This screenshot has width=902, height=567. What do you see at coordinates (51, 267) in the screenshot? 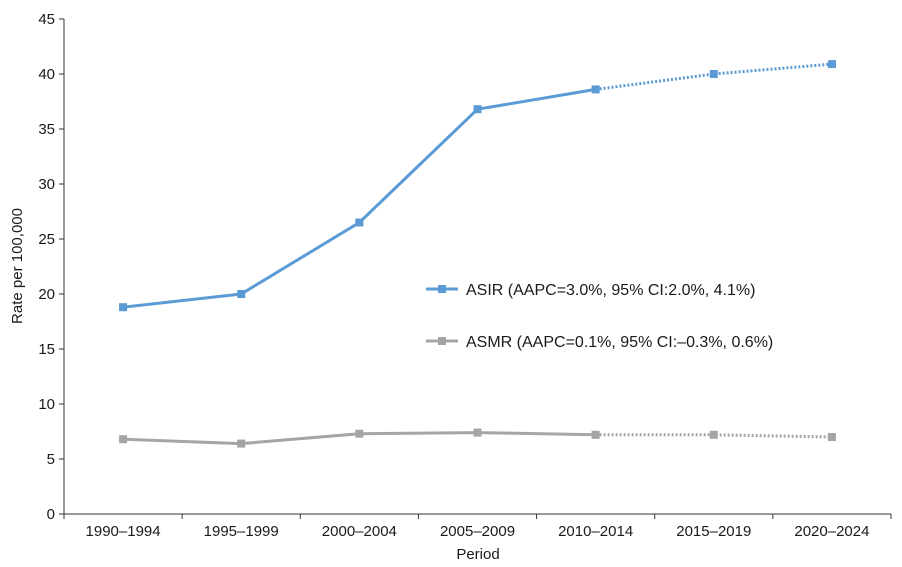
I see `y-ticks: 0 5 10 15 20 25 30 35 40 45` at bounding box center [51, 267].